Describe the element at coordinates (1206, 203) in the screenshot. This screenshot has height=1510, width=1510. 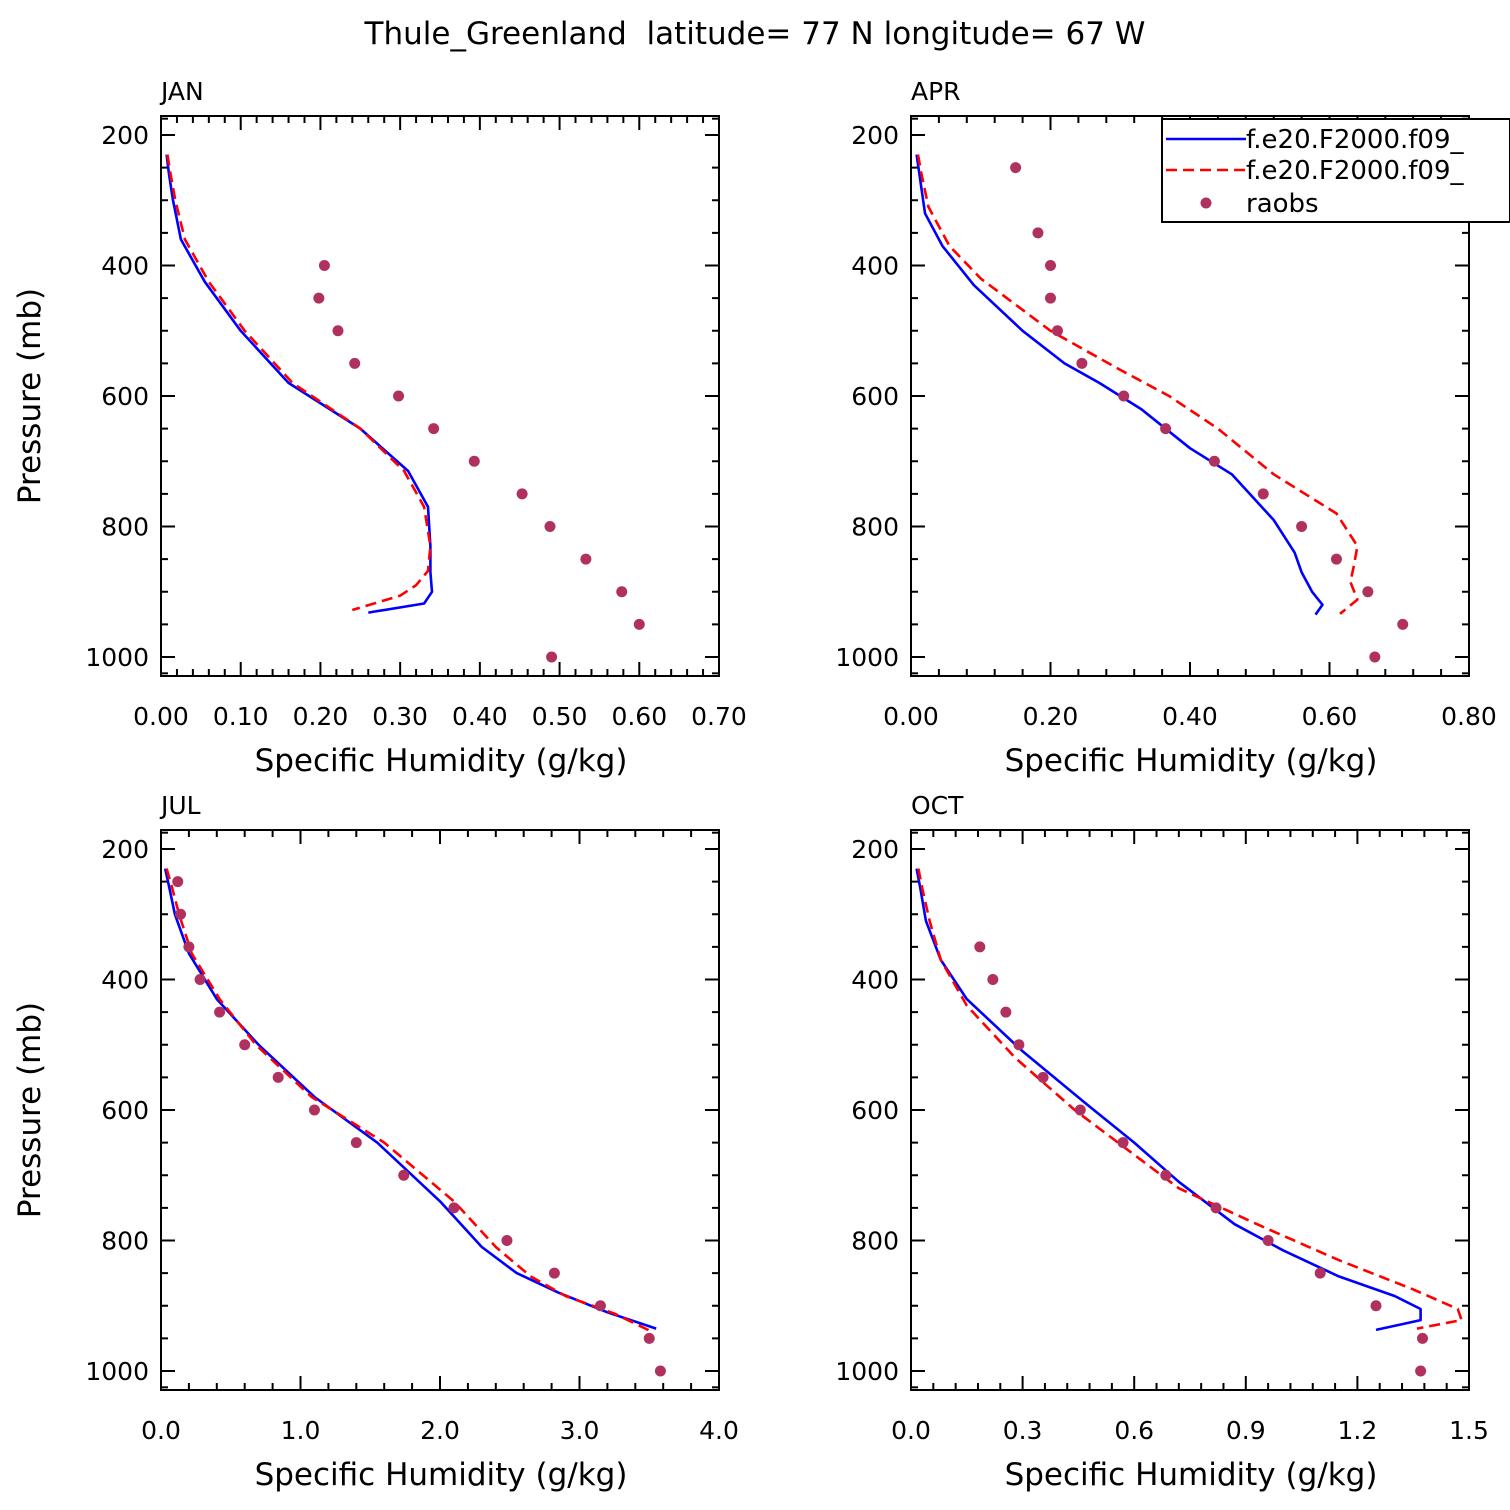
I see `legend-marker` at that location.